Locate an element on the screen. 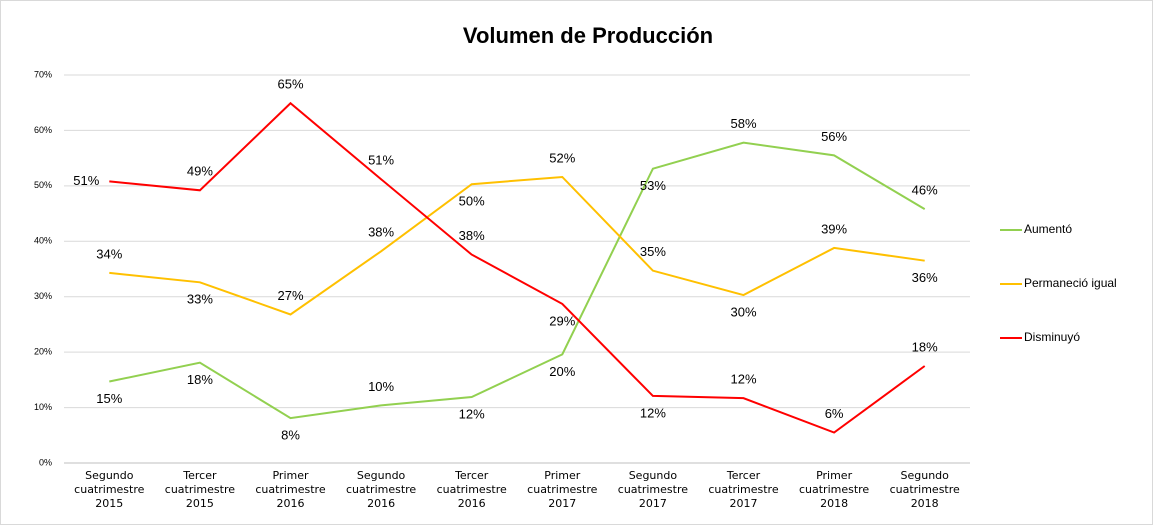 The width and height of the screenshot is (1153, 530). x-tick-label: Primer cuatrimestre 2018 is located at coordinates (834, 489).